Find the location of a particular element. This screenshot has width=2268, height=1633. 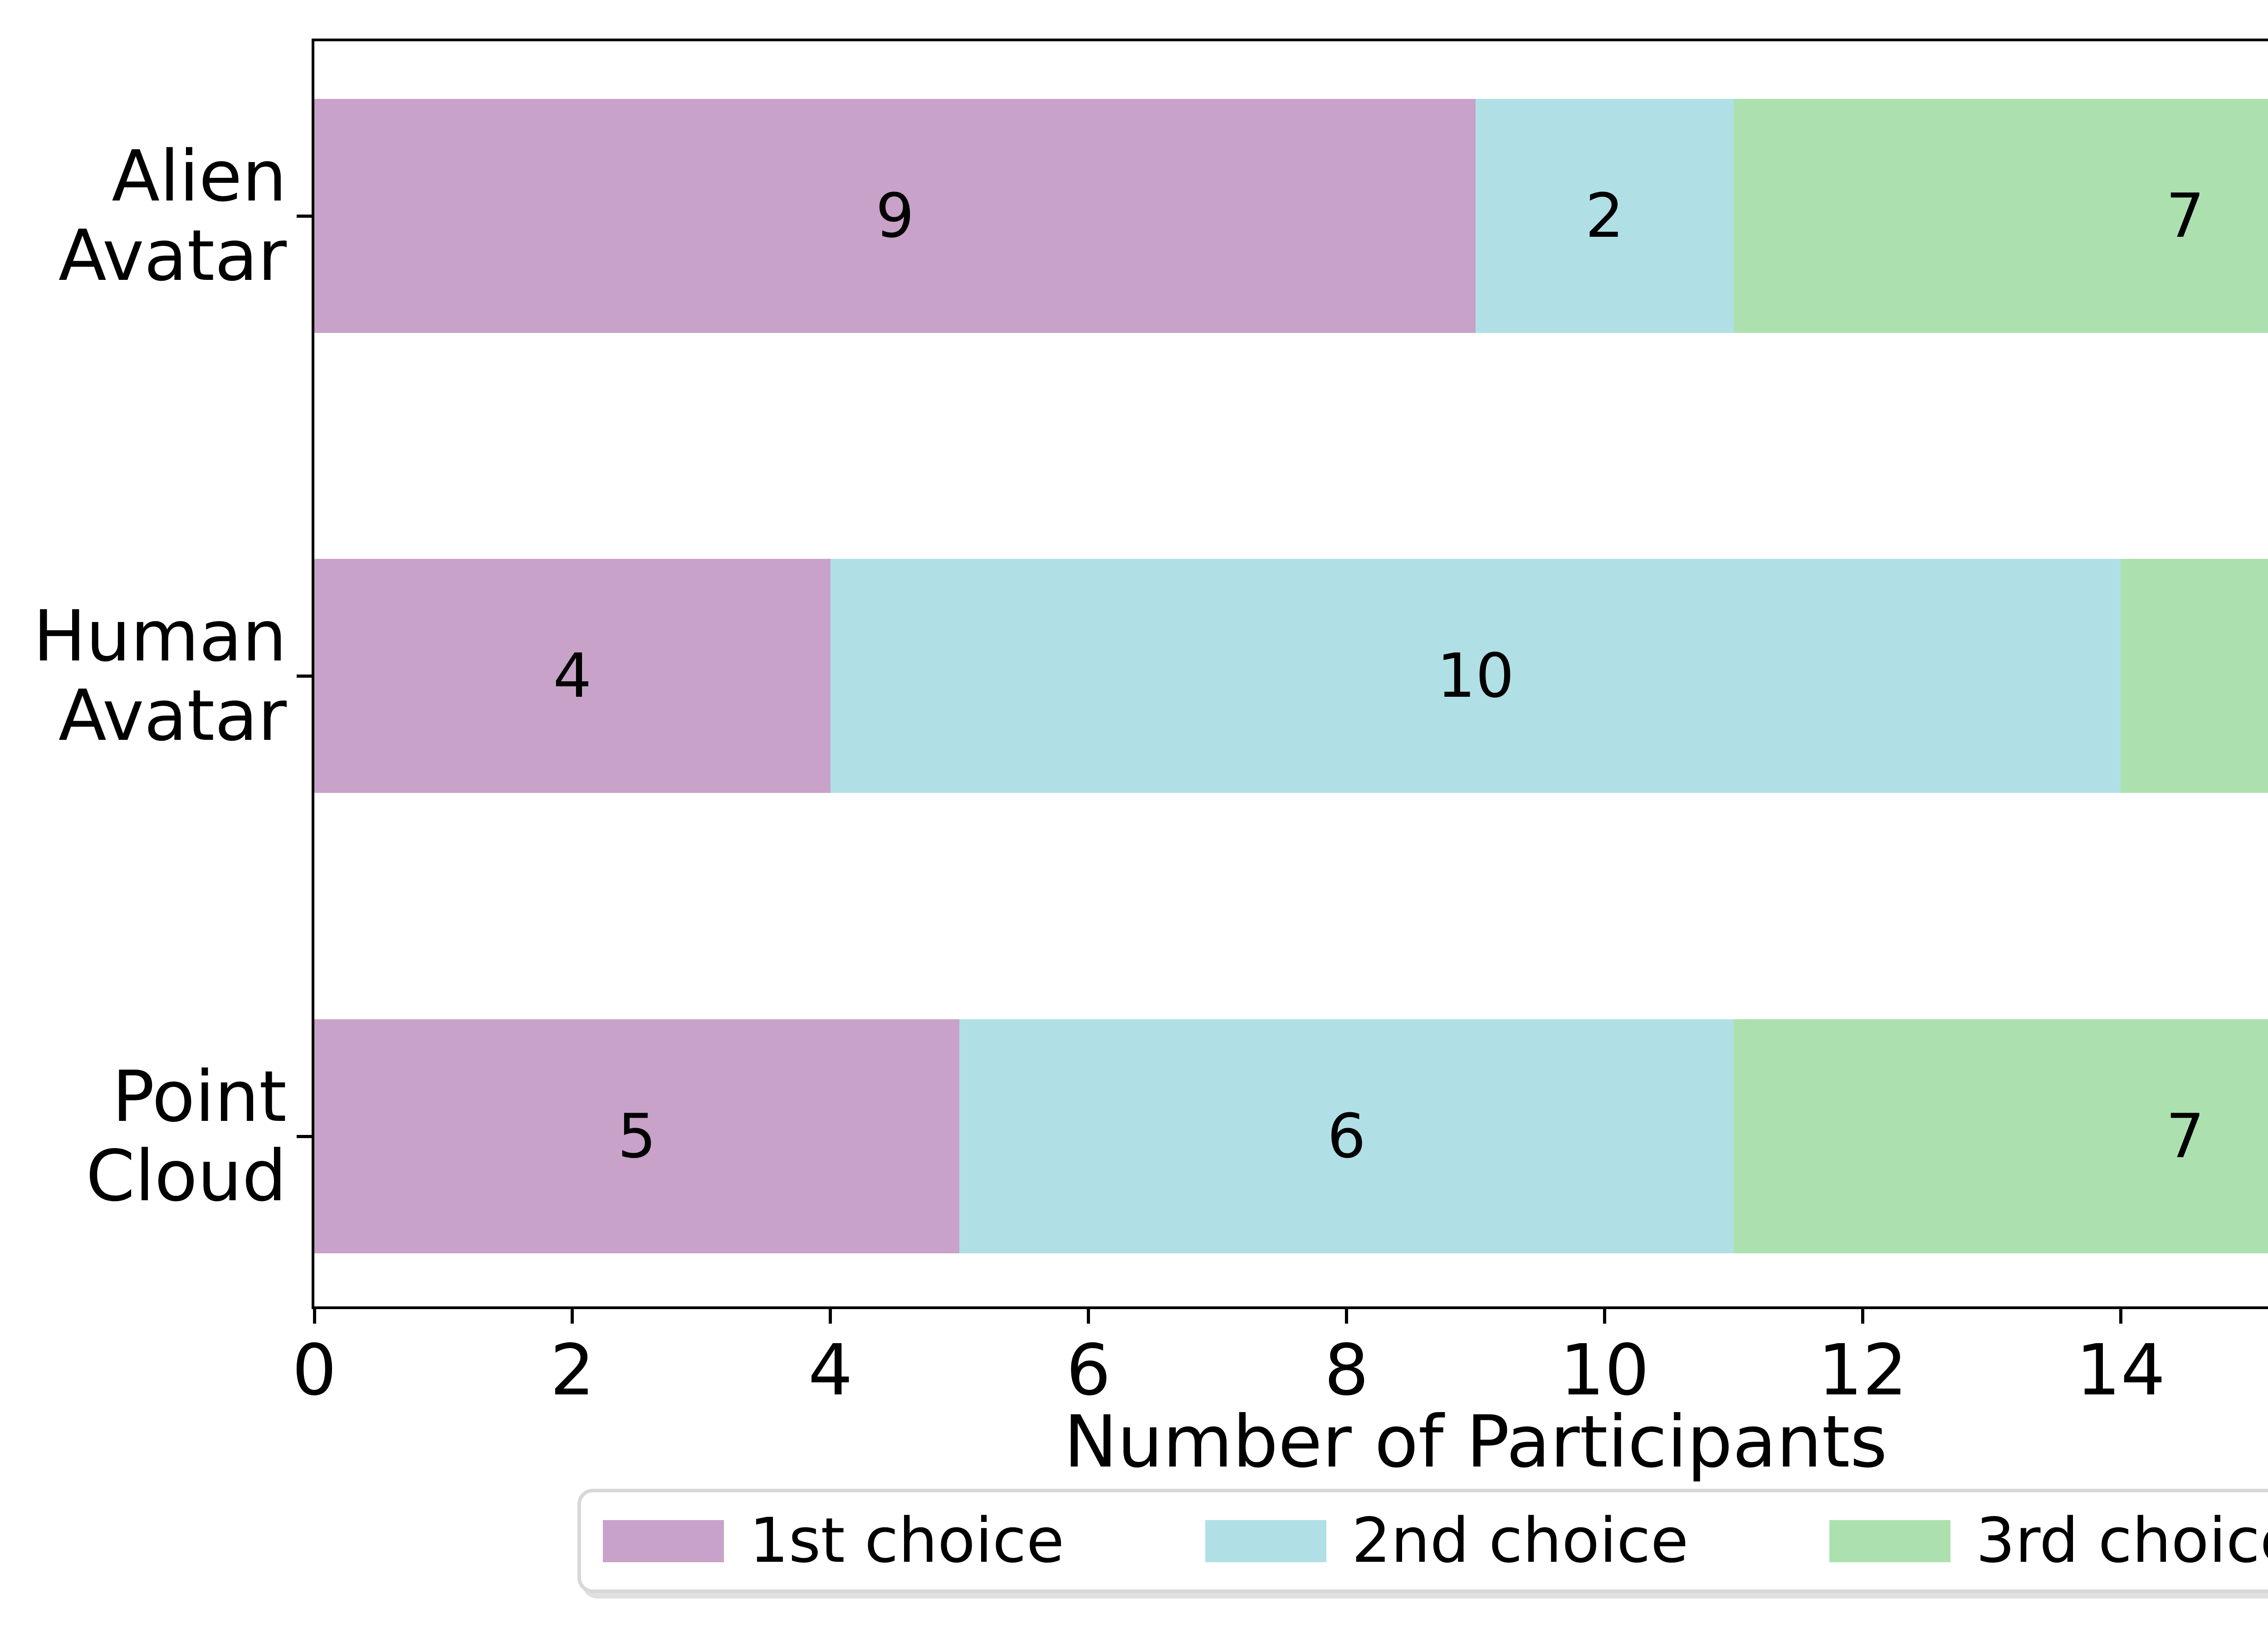

bar-segment: 10 is located at coordinates (1476, 676).